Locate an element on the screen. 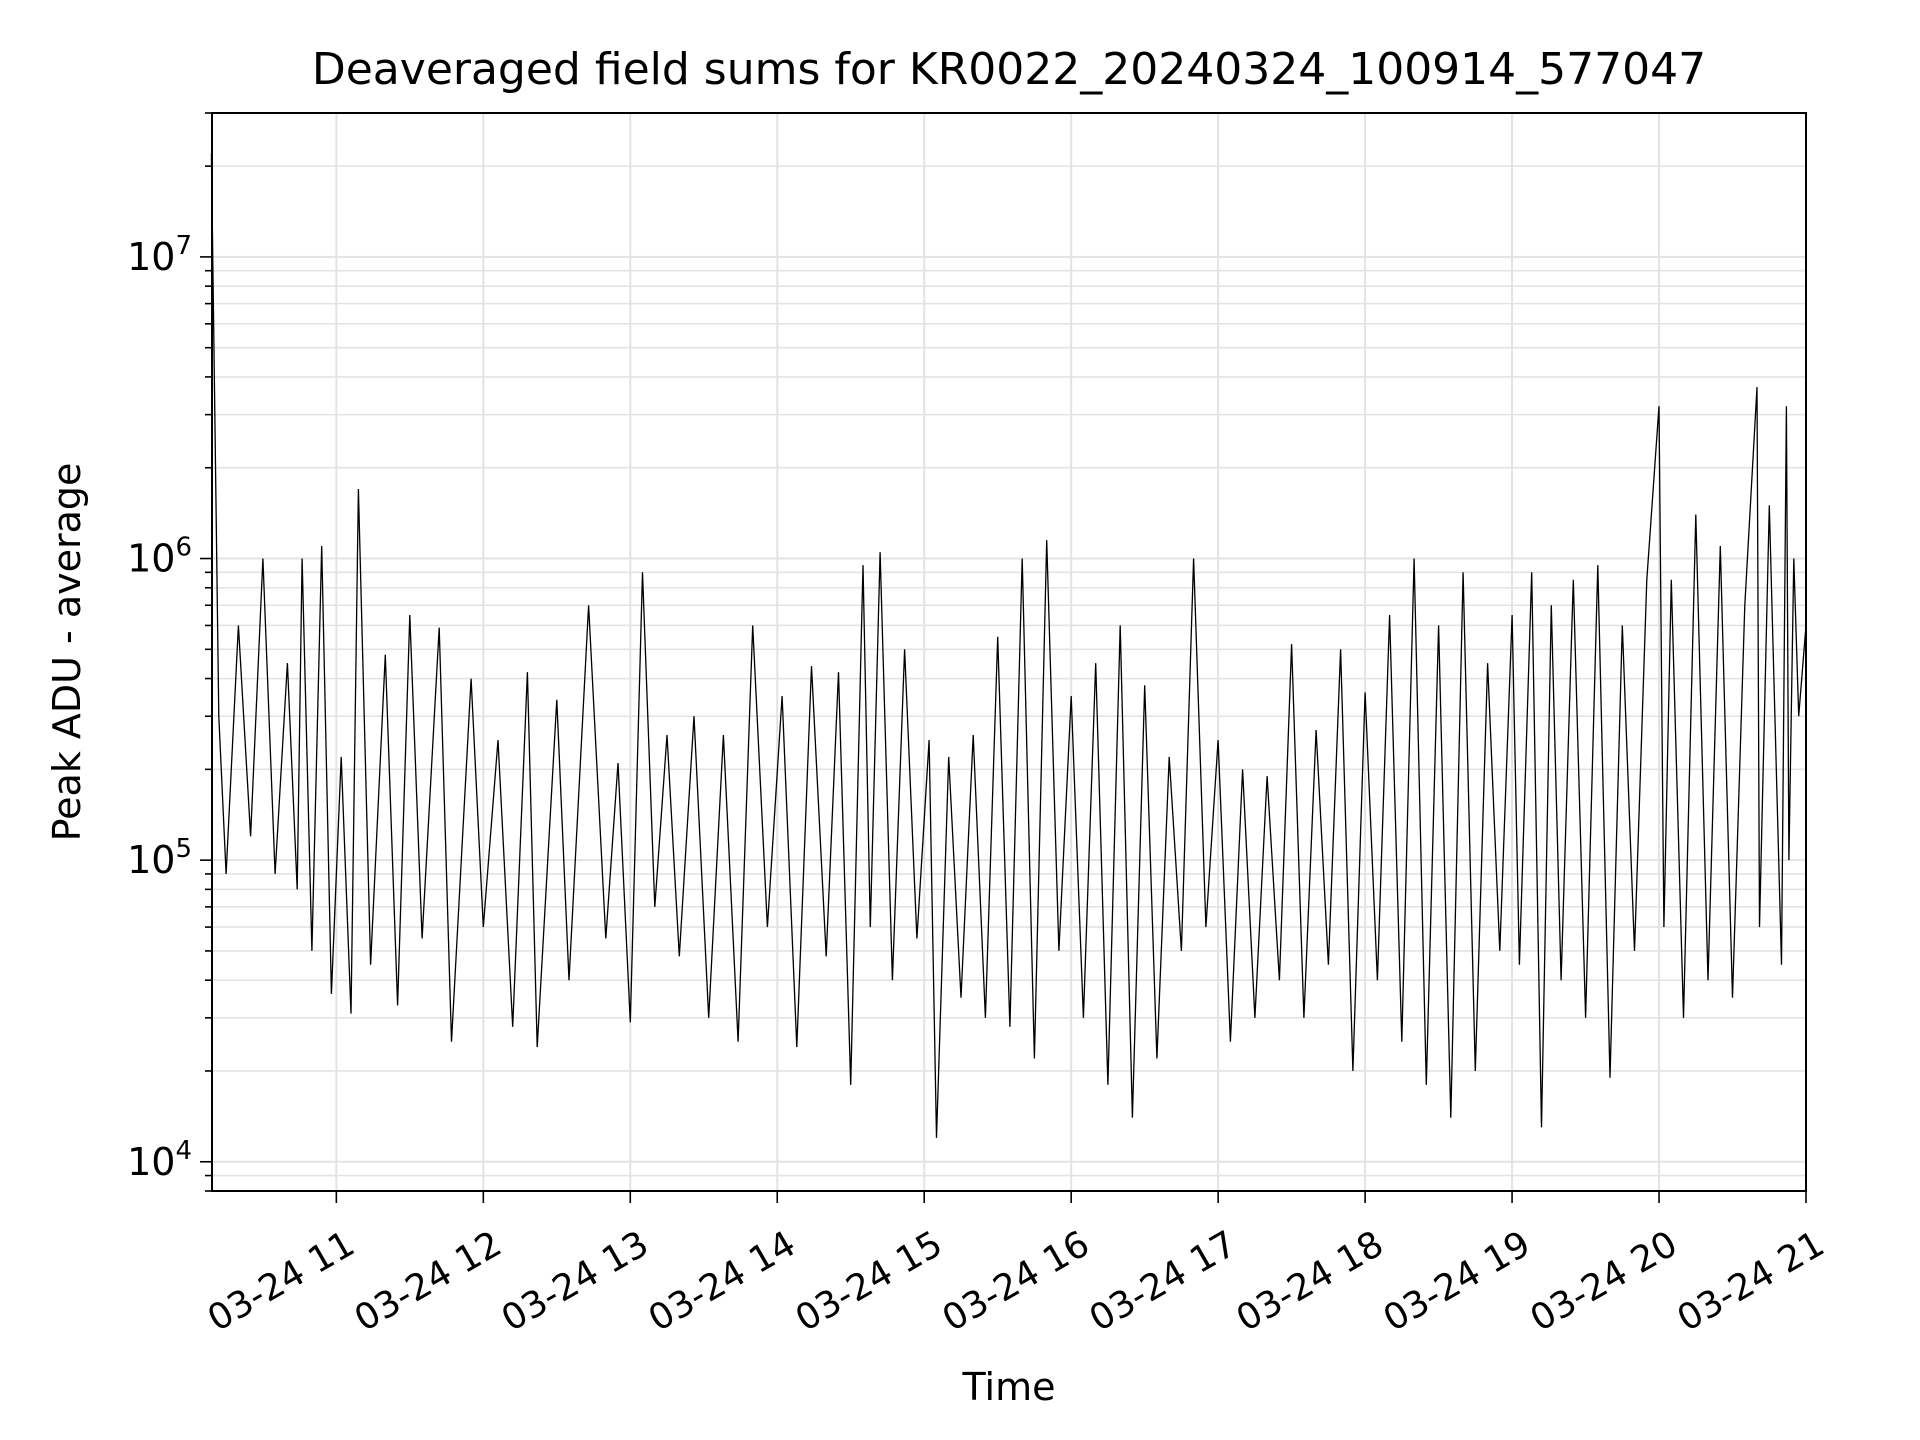 This screenshot has height=1440, width=1920. y-tick-label: 10⁷ is located at coordinates (159, 255).